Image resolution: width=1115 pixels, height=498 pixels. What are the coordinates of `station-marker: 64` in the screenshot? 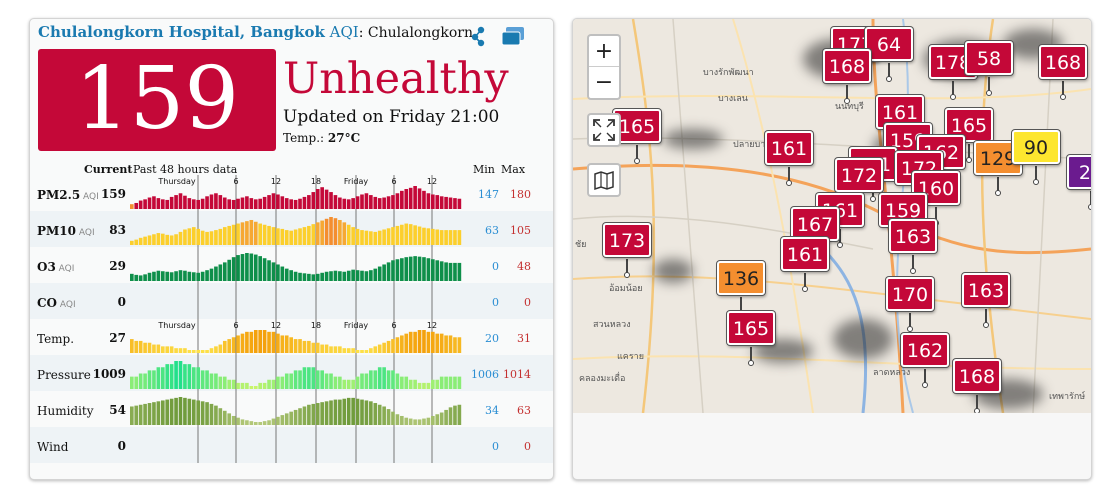 It's located at (889, 44).